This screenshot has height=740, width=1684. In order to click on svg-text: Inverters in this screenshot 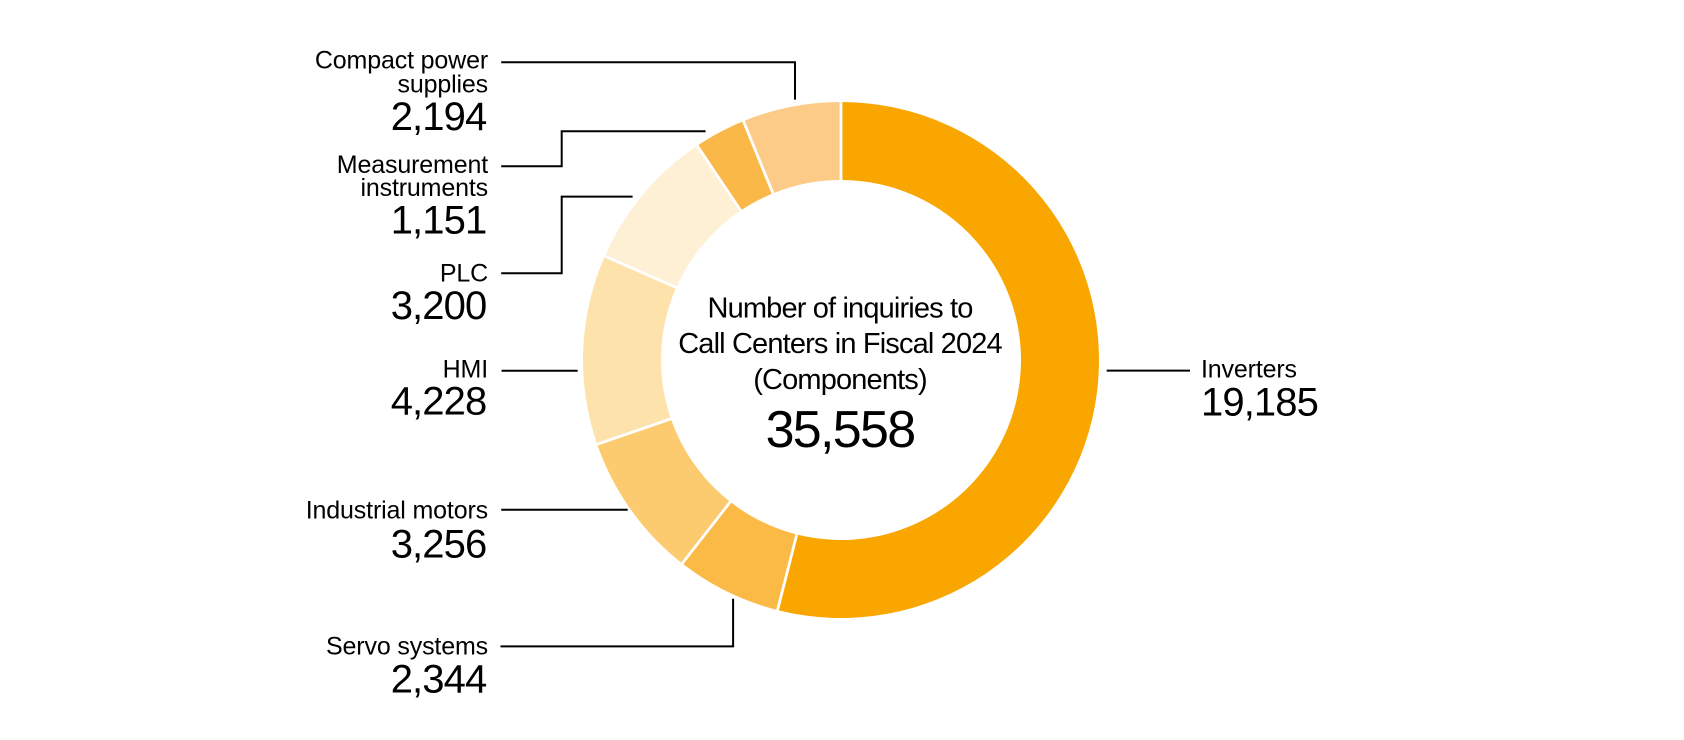, I will do `click(1249, 370)`.